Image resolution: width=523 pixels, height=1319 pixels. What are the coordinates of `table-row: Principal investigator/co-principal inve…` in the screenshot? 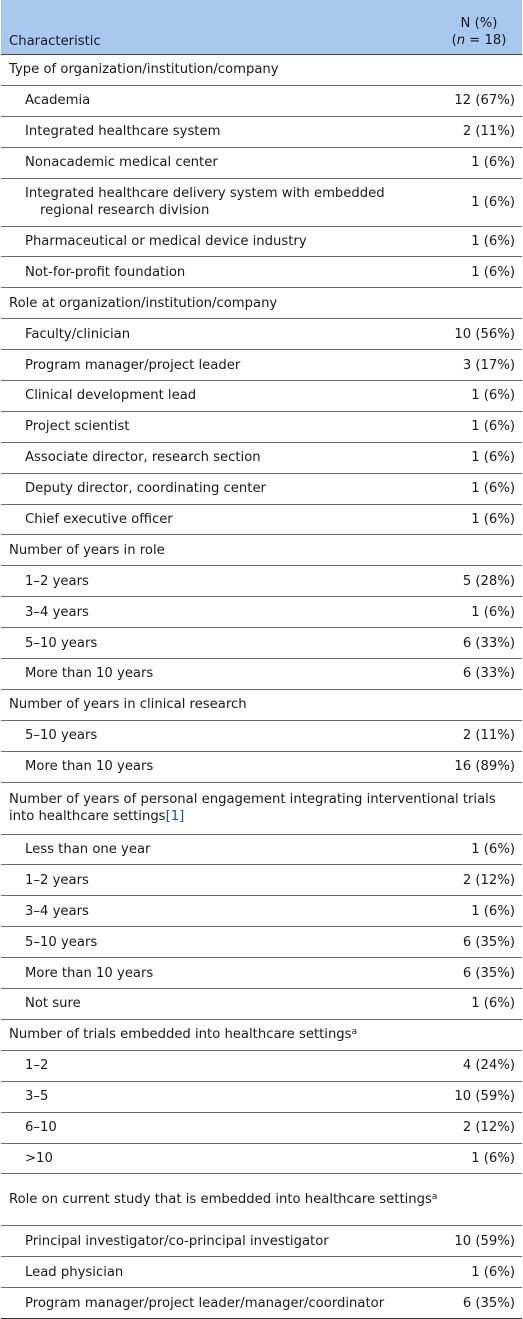 It's located at (261, 1241).